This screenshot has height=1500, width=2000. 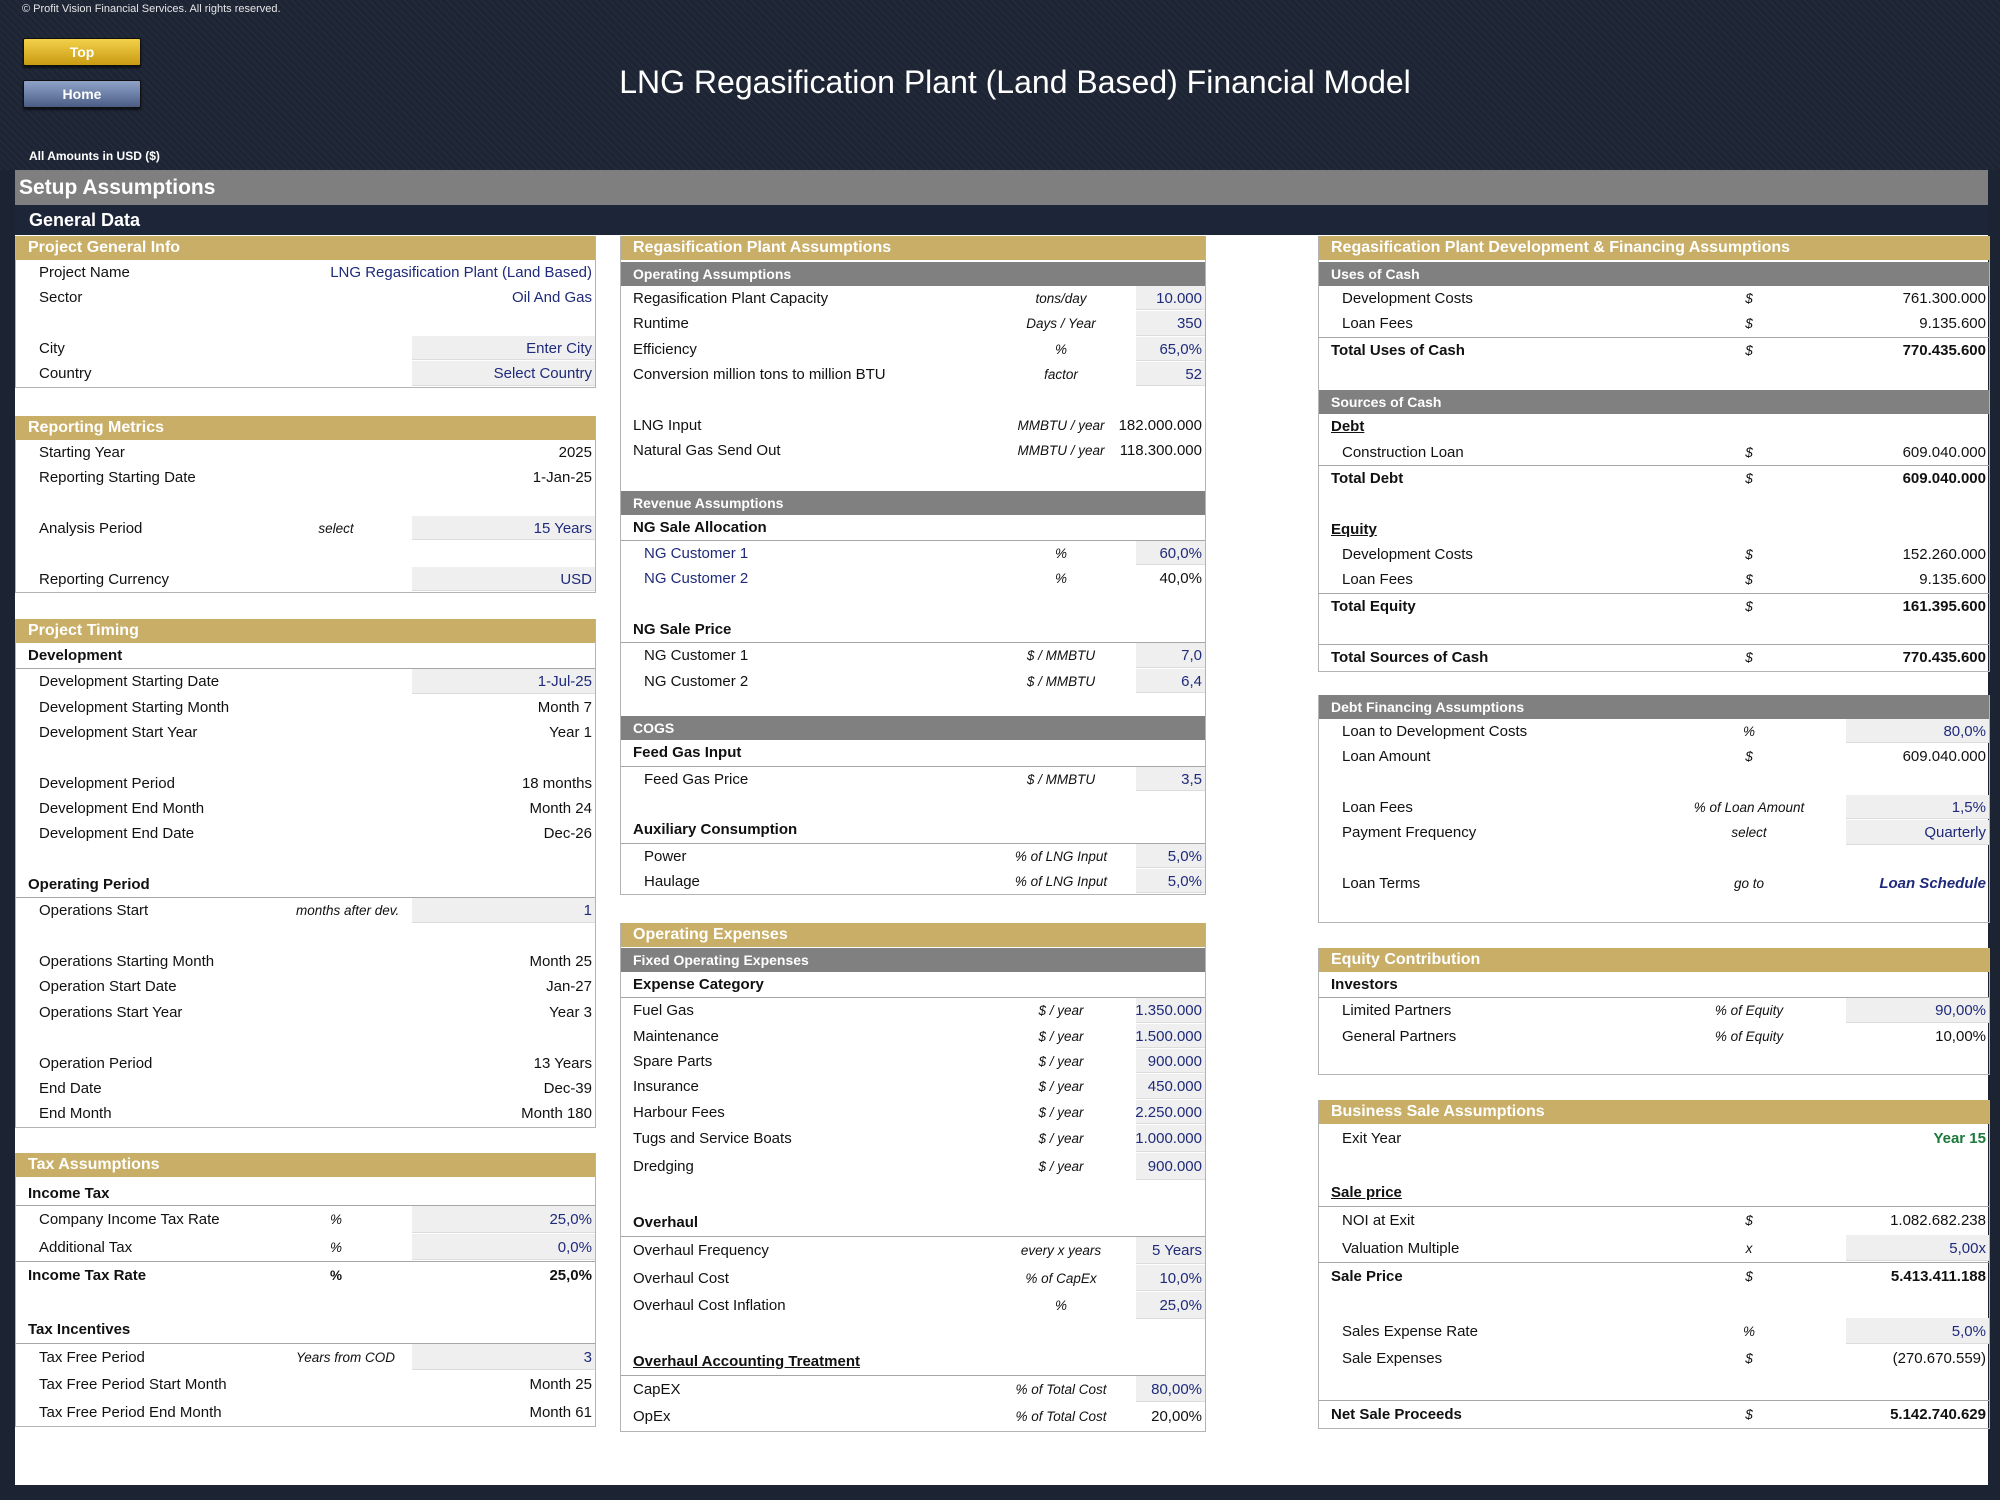 What do you see at coordinates (1932, 884) in the screenshot?
I see `loan-schedule-link: Loan Schedule` at bounding box center [1932, 884].